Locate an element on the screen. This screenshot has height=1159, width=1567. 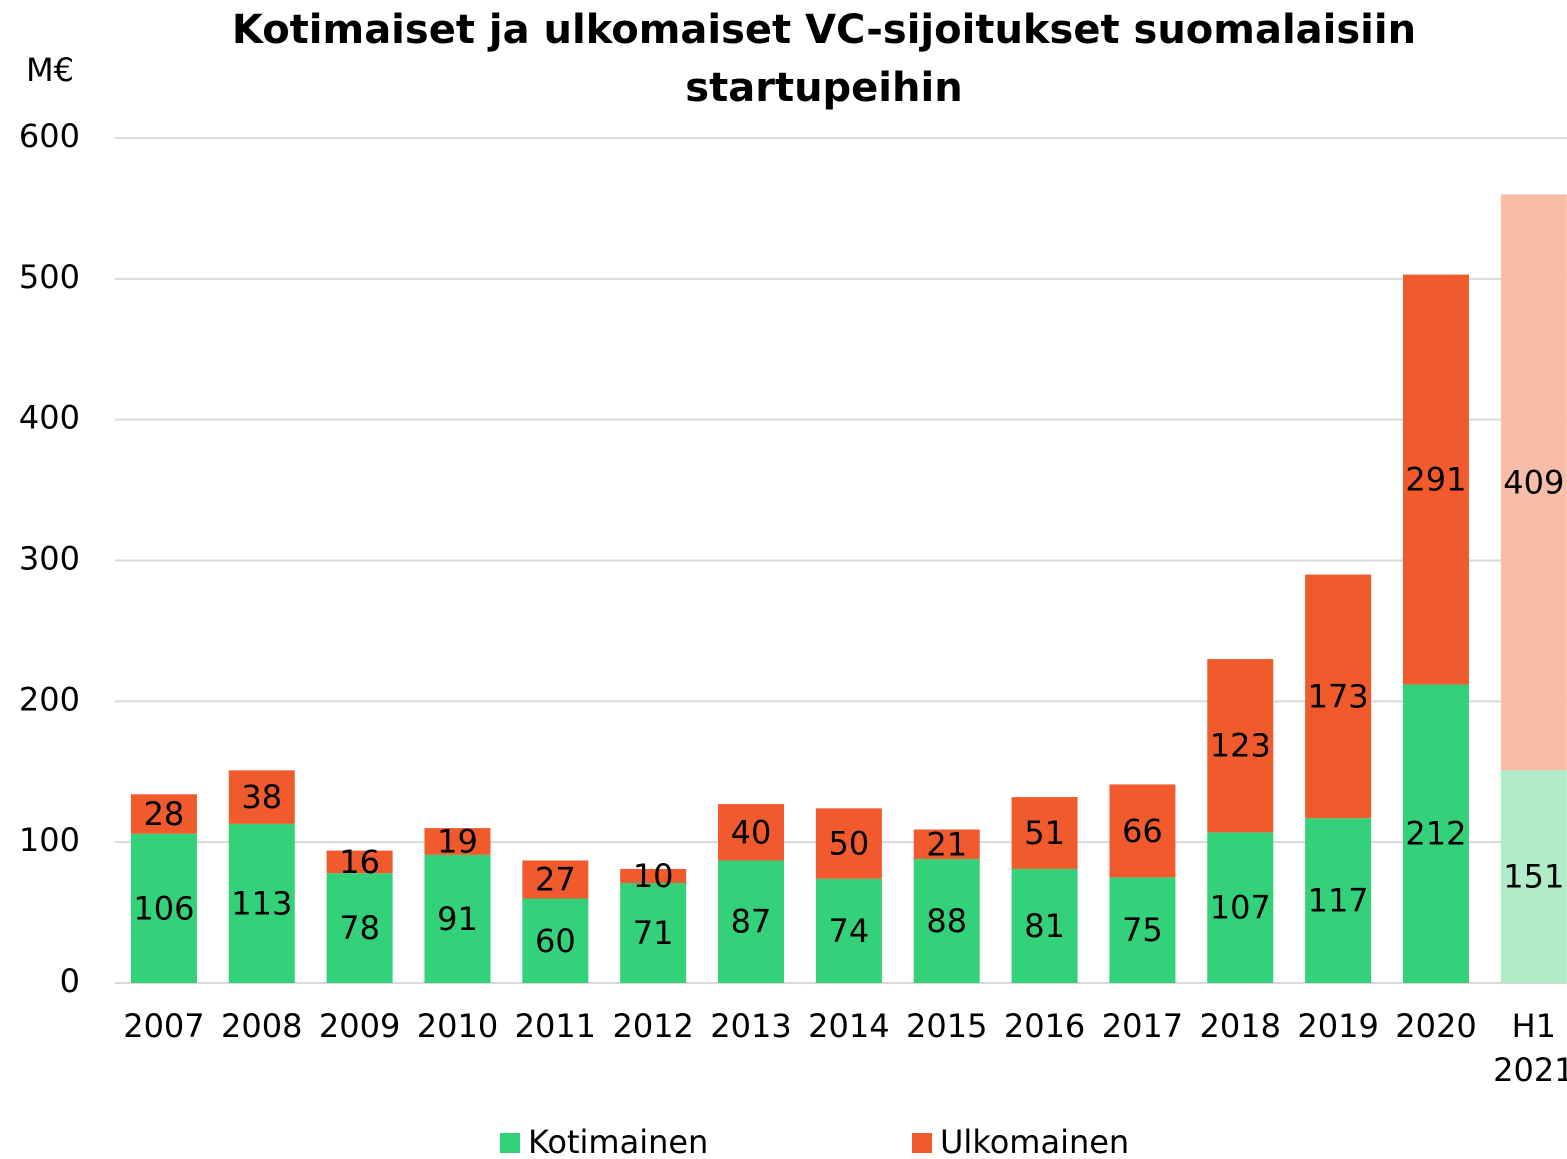
data-label: 409 is located at coordinates (1533, 482).